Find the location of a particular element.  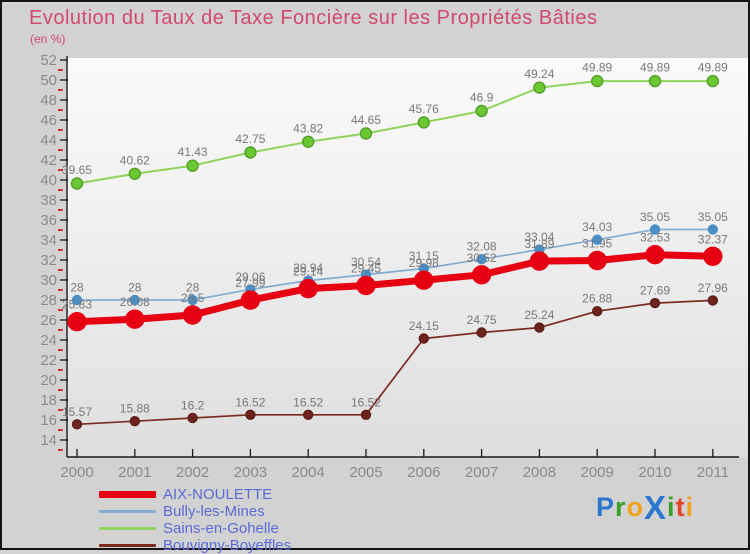

svg-text: 45.76 is located at coordinates (424, 109).